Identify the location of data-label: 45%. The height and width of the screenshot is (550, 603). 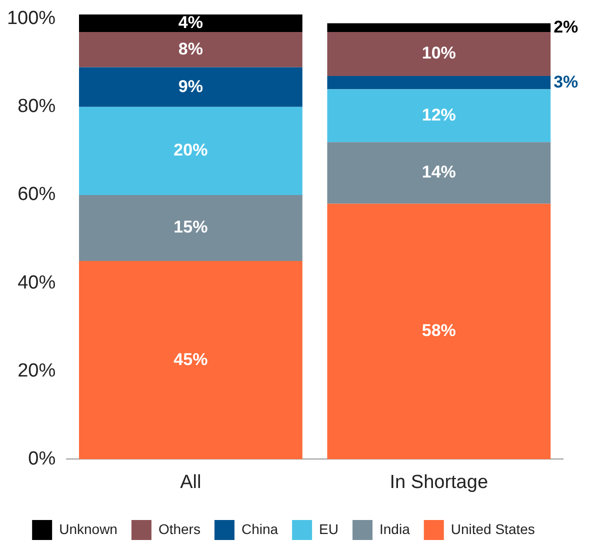
(191, 359).